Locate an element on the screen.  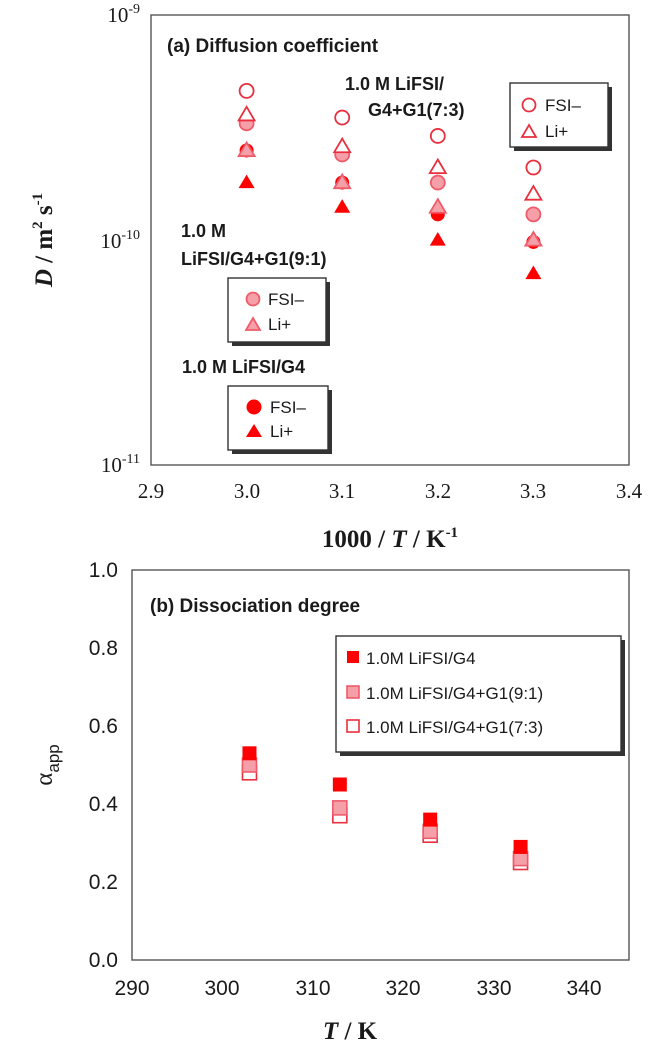
panel-a-x-axis-title: 1000 / T / K-1 is located at coordinates (390, 539).